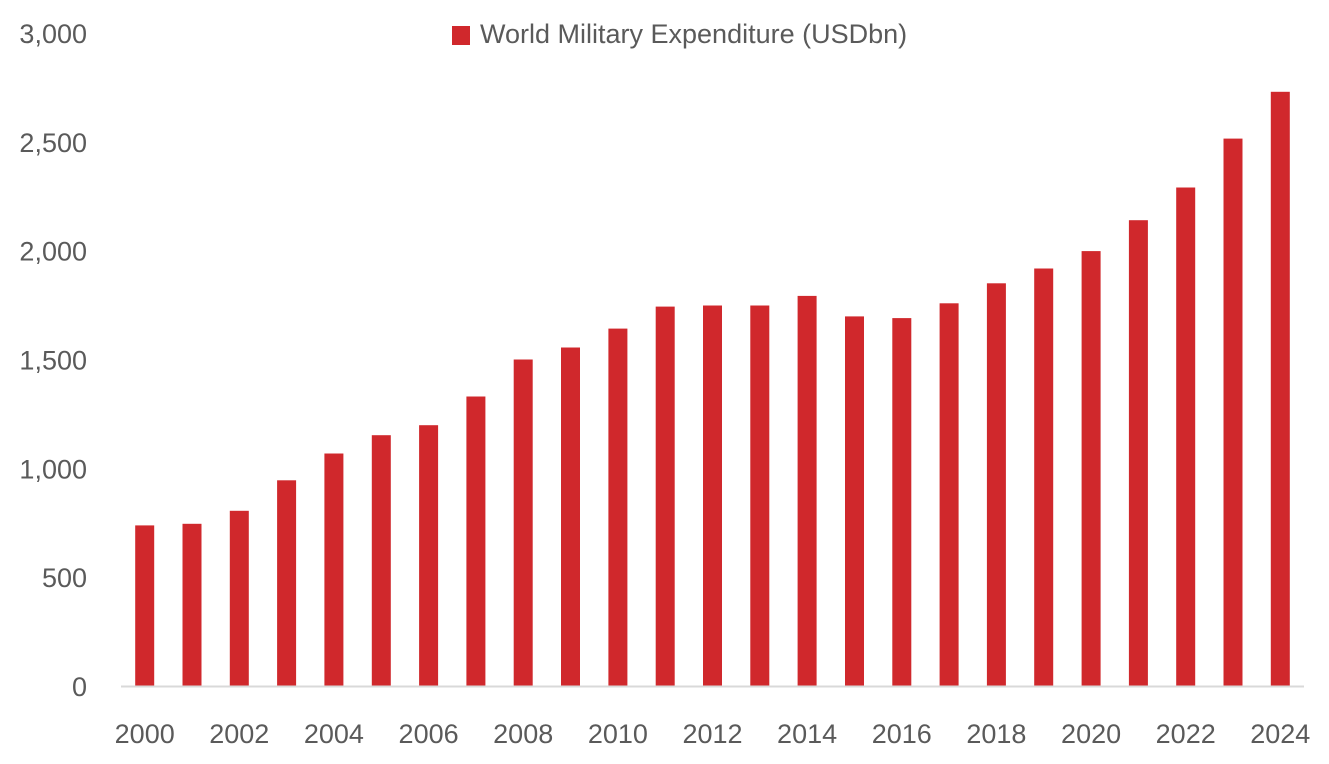 This screenshot has height=764, width=1329. Describe the element at coordinates (53, 143) in the screenshot. I see `y-tick-label: 2,500` at that location.